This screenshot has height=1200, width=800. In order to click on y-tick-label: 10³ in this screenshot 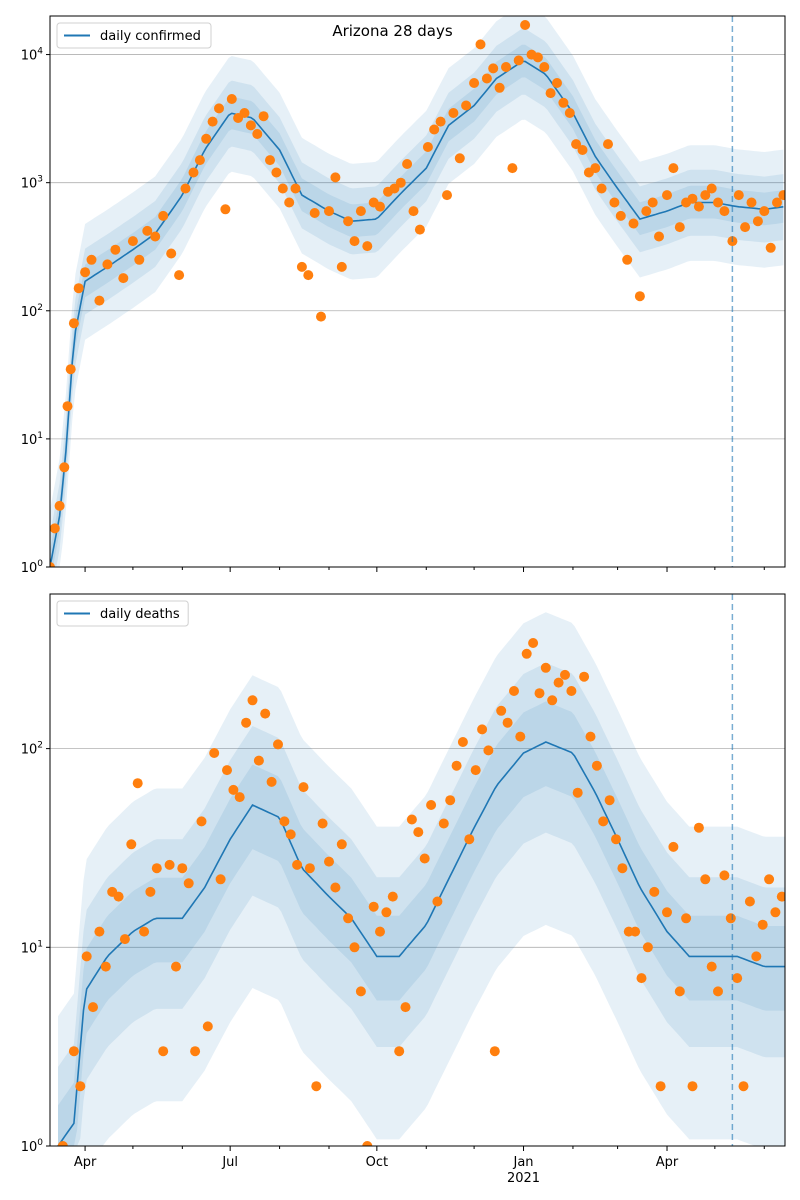, I will do `click(32, 183)`.